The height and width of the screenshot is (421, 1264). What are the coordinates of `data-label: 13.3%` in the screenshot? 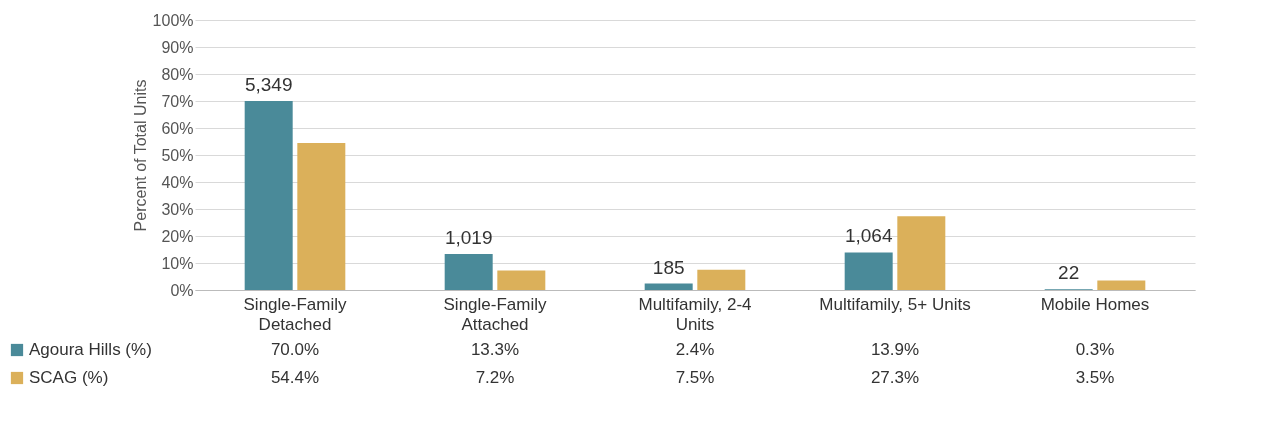 It's located at (495, 349).